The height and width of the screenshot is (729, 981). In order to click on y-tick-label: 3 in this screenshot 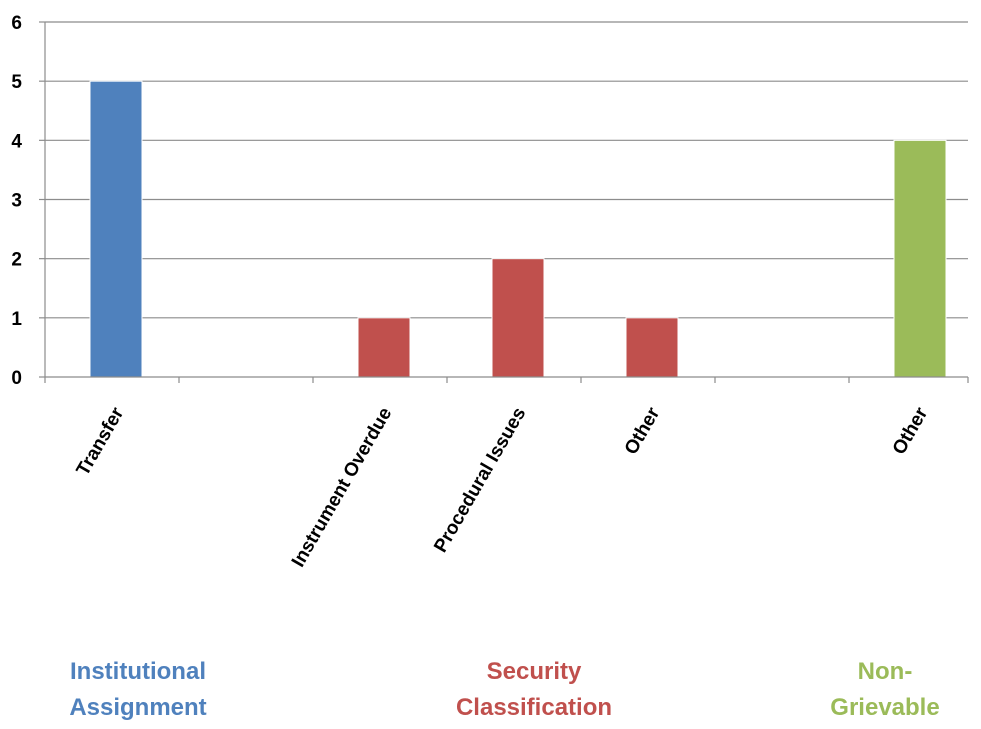, I will do `click(16, 201)`.